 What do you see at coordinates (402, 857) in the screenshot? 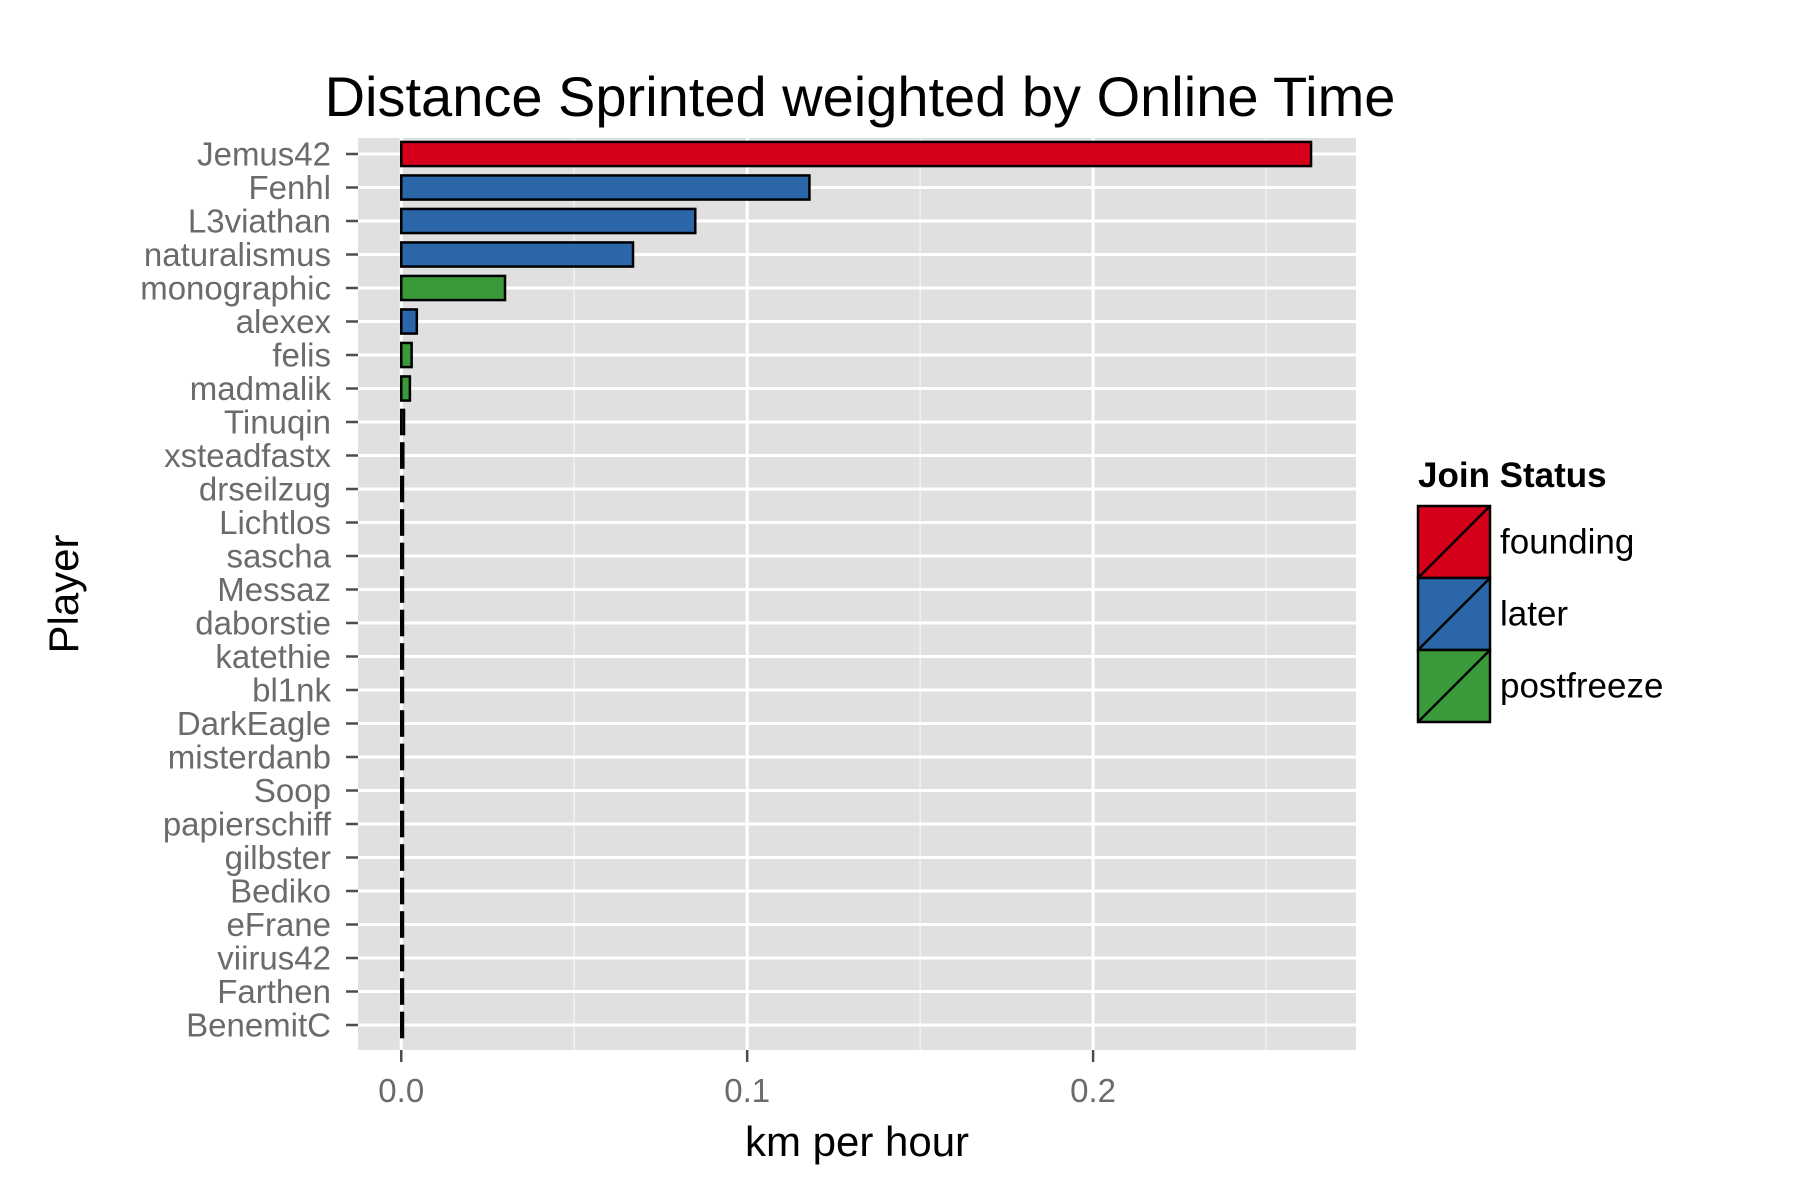
I see `bar-gilbster` at bounding box center [402, 857].